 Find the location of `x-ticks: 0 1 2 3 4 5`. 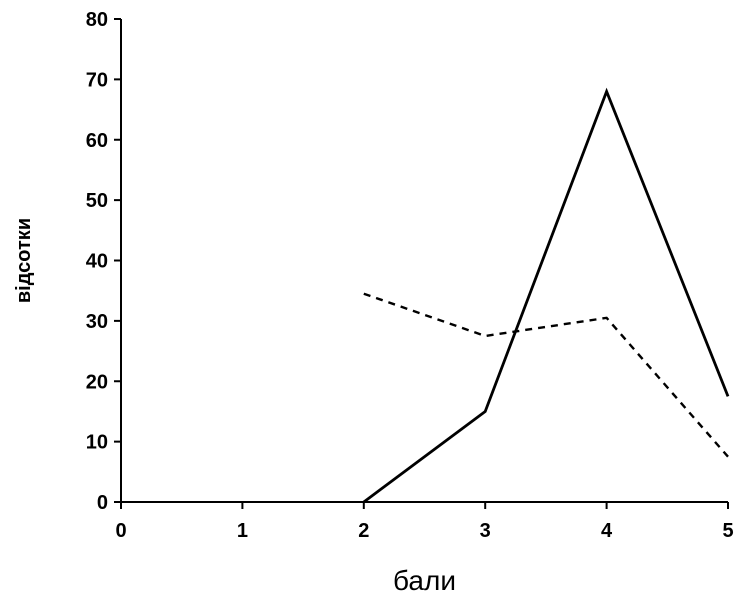

x-ticks: 0 1 2 3 4 5 is located at coordinates (424, 522).